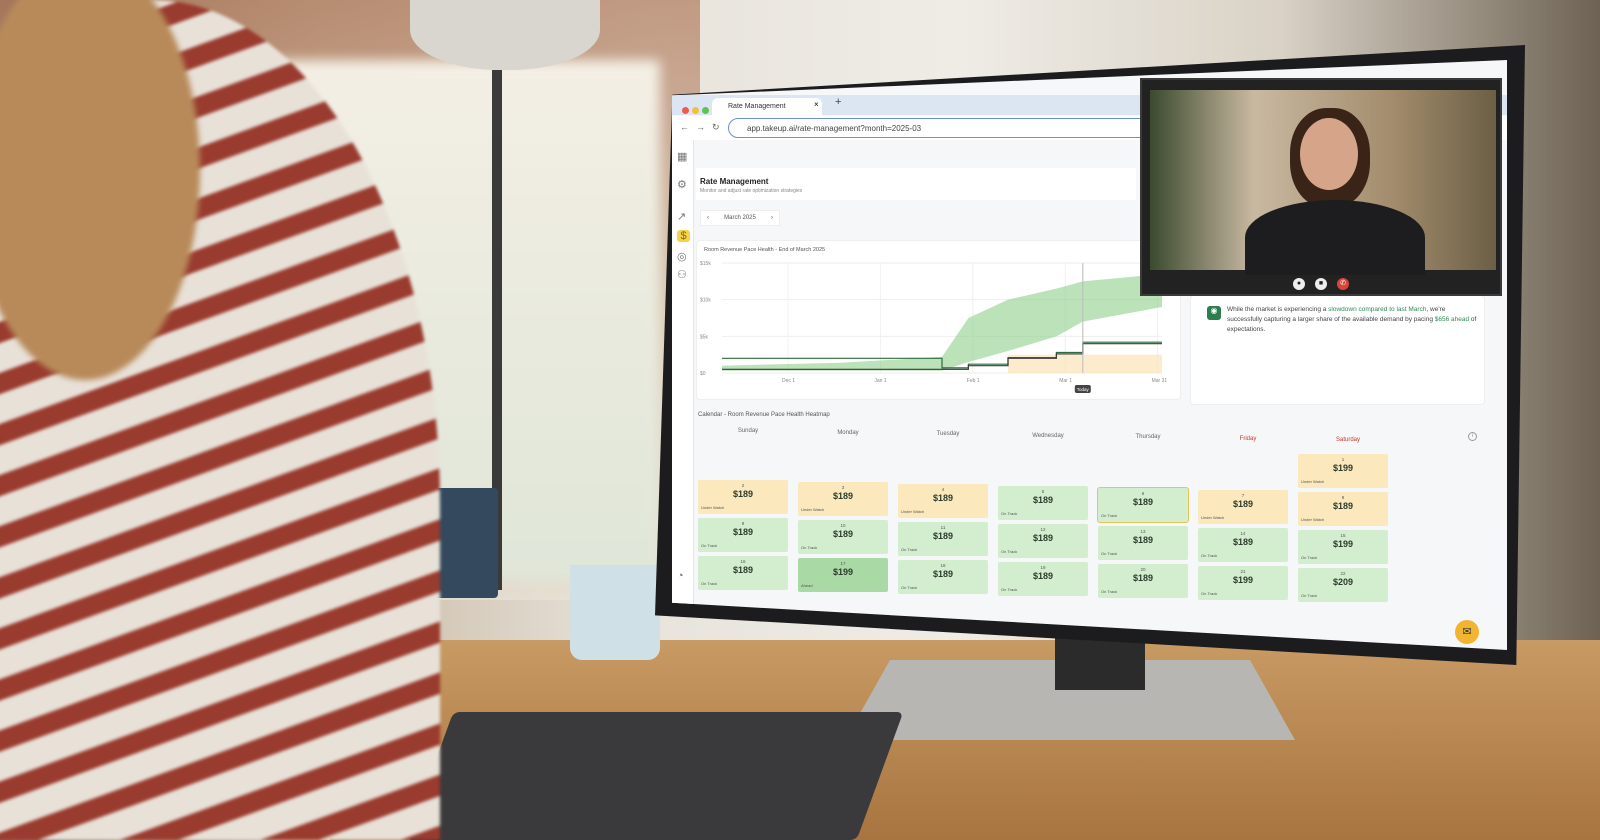 Image resolution: width=1600 pixels, height=840 pixels. I want to click on participant-face, so click(1329, 154).